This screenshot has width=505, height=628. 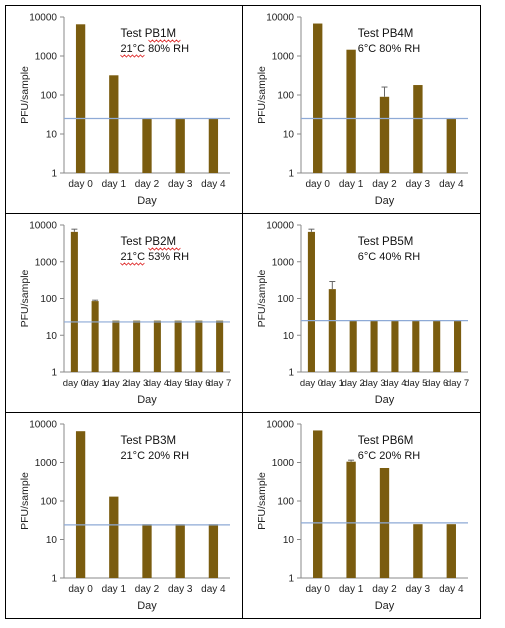 I want to click on chart-title: Test PB4M, so click(x=386, y=34).